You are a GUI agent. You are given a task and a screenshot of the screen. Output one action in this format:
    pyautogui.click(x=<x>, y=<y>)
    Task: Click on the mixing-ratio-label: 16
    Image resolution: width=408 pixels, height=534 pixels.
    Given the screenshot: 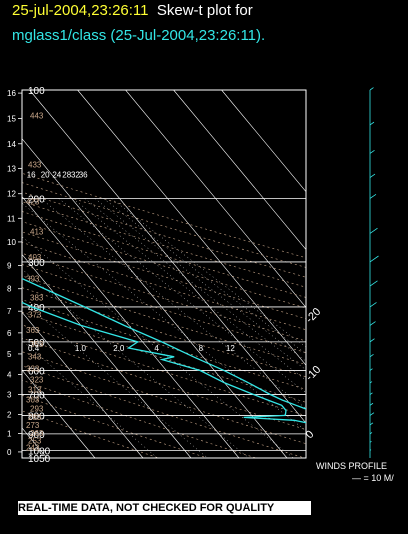 What is the action you would take?
    pyautogui.click(x=31, y=175)
    